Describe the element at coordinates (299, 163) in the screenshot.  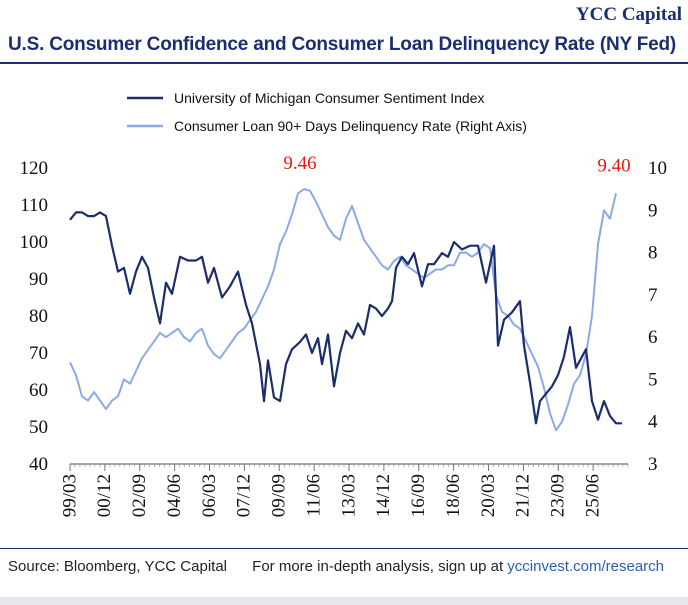
I see `peak-annotation: 9.46` at that location.